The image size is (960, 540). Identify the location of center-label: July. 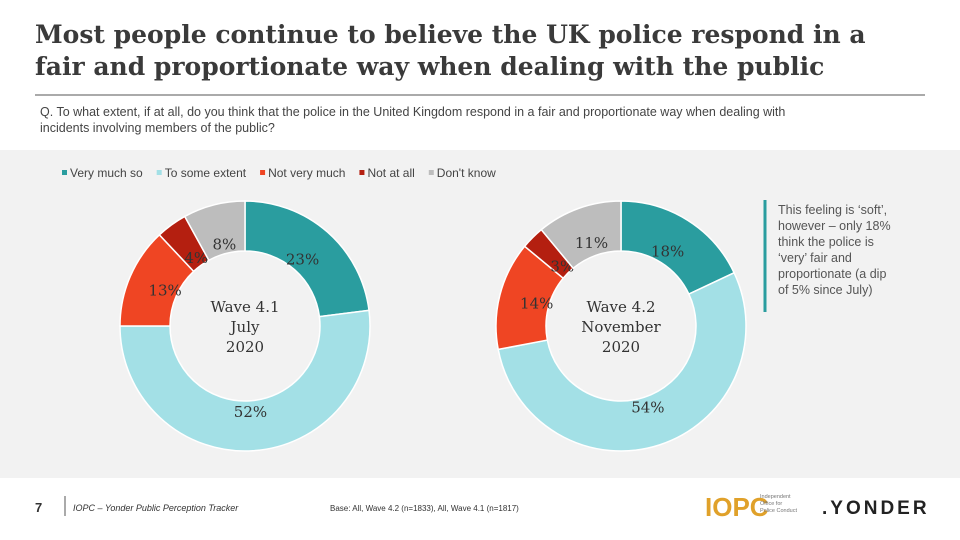
(244, 327).